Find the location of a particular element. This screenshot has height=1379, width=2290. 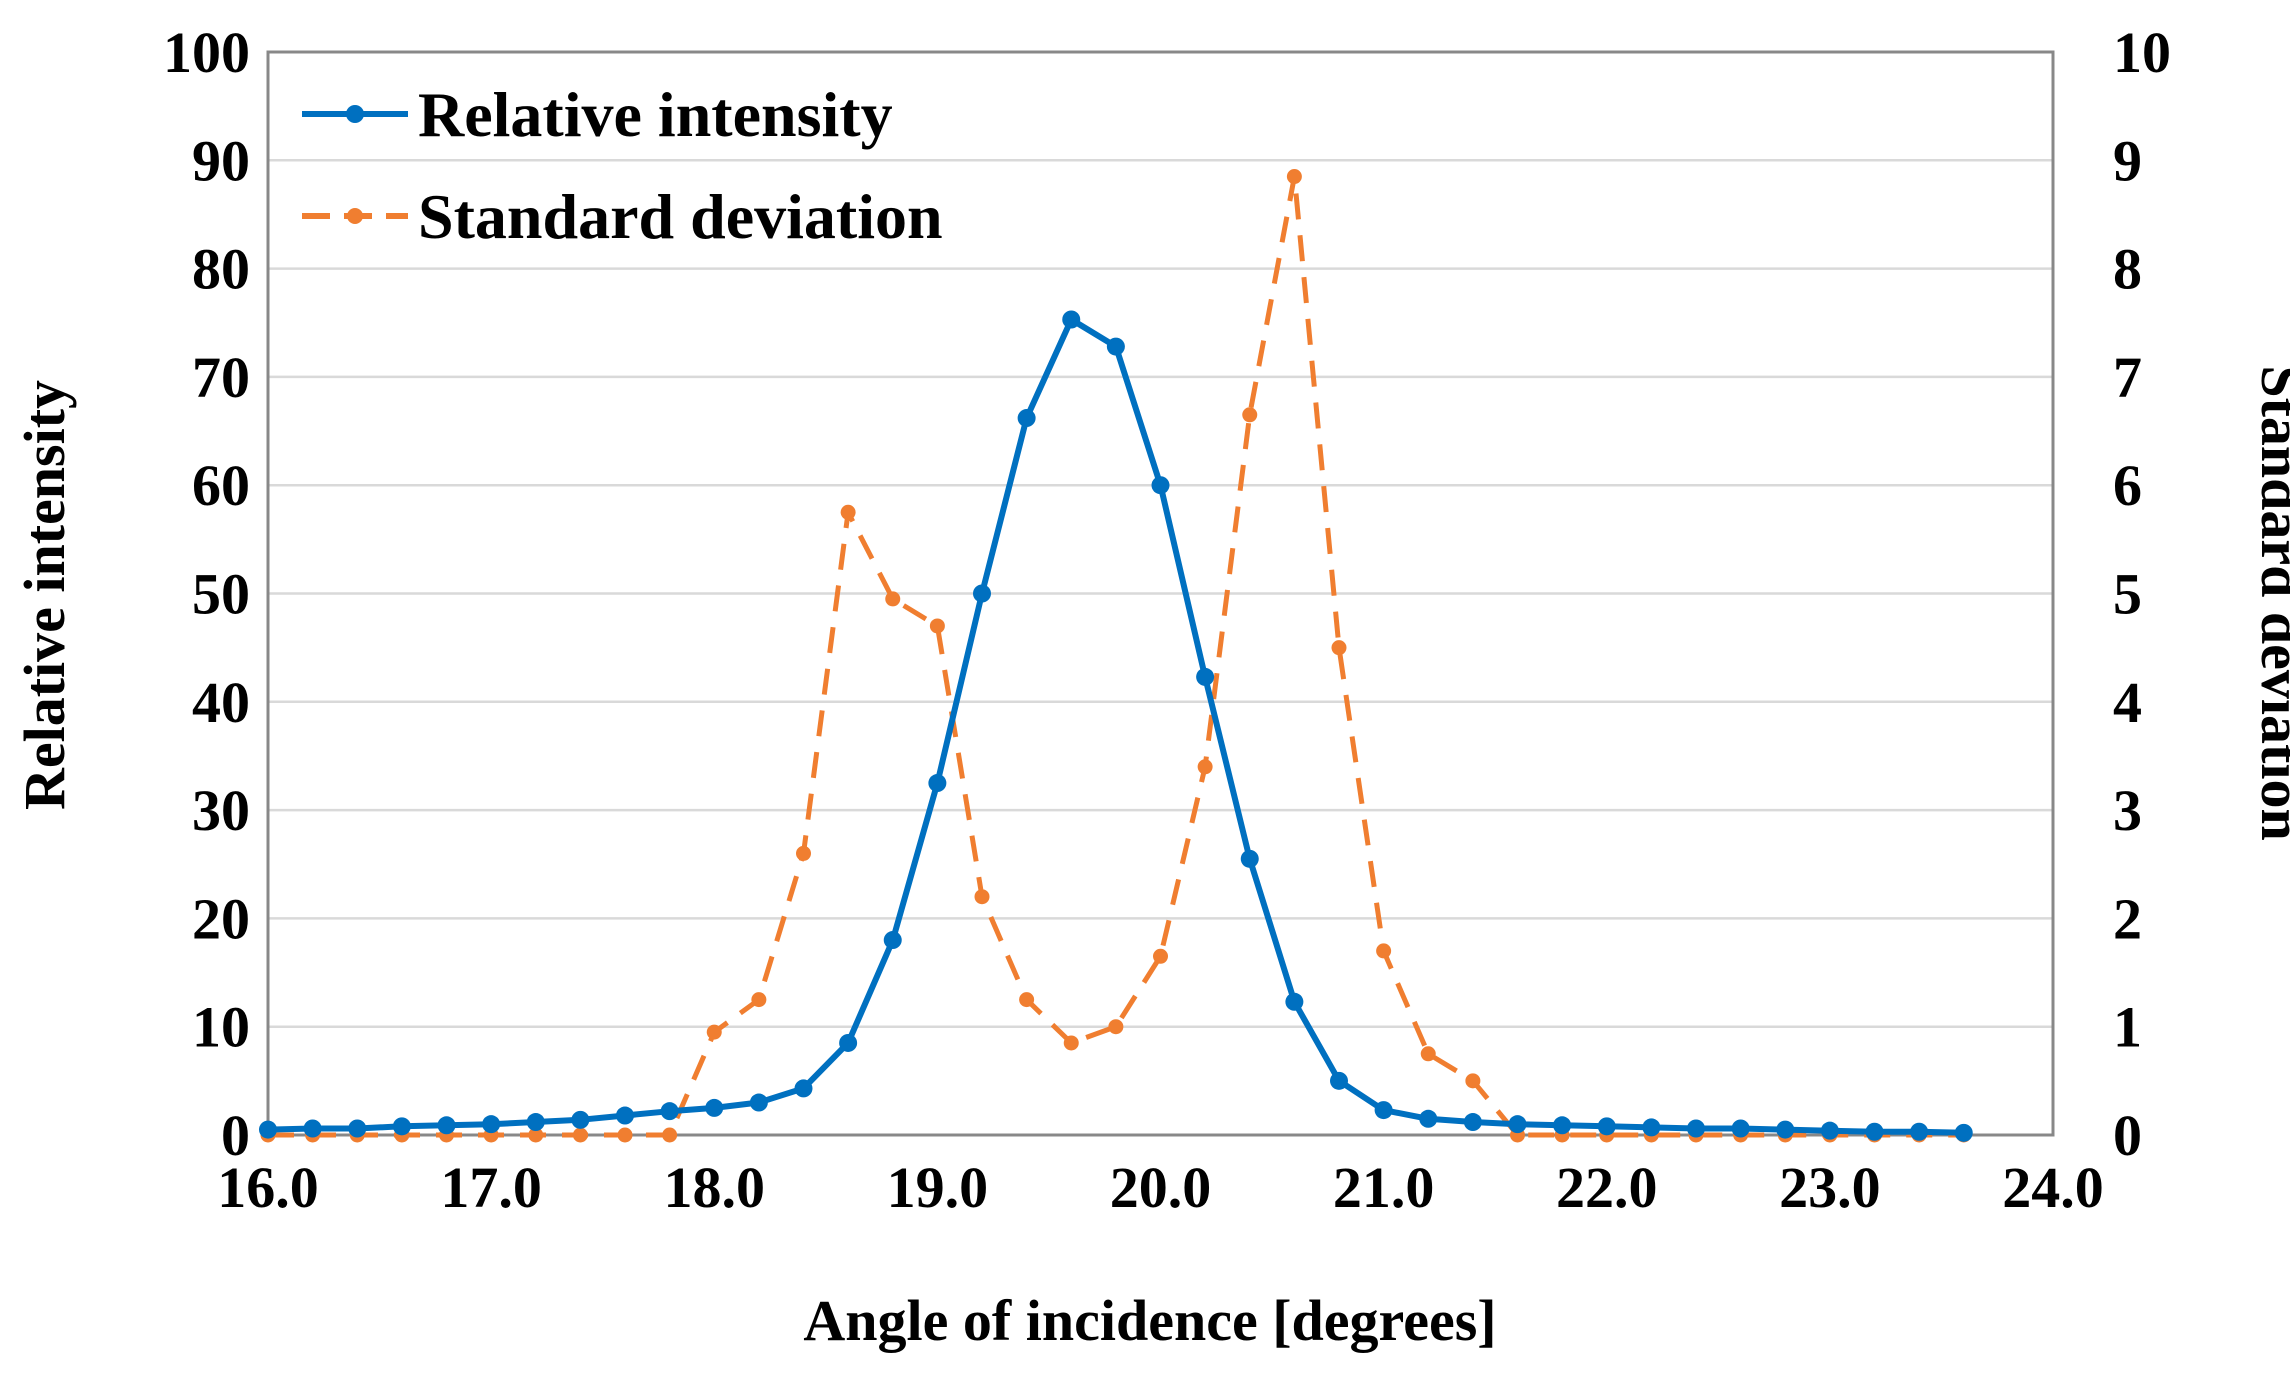

x-tick-label: 16.0 is located at coordinates (268, 1187).